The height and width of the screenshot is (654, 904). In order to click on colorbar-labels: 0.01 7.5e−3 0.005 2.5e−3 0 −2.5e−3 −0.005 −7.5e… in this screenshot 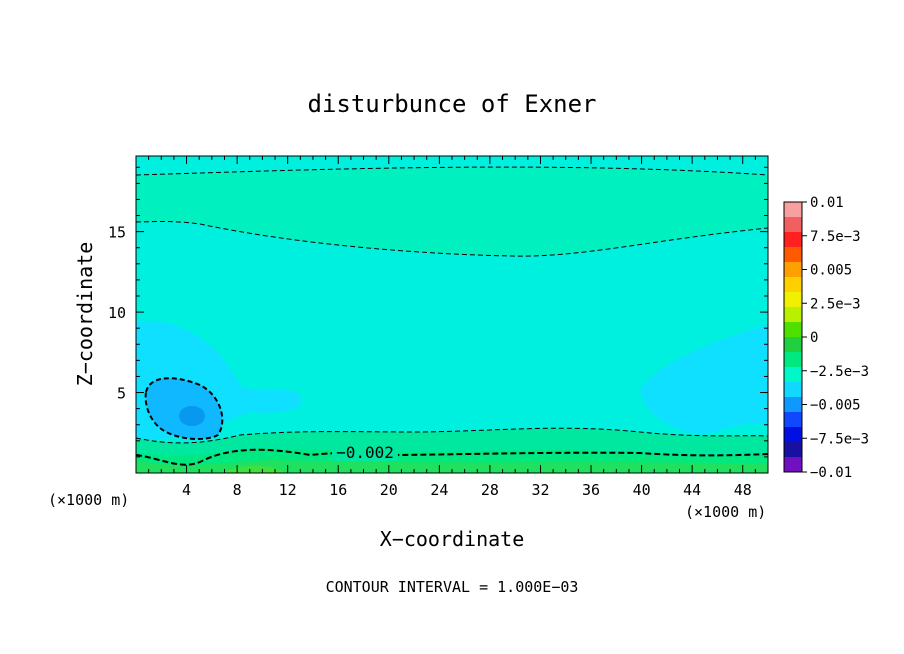, I will do `click(835, 338)`.